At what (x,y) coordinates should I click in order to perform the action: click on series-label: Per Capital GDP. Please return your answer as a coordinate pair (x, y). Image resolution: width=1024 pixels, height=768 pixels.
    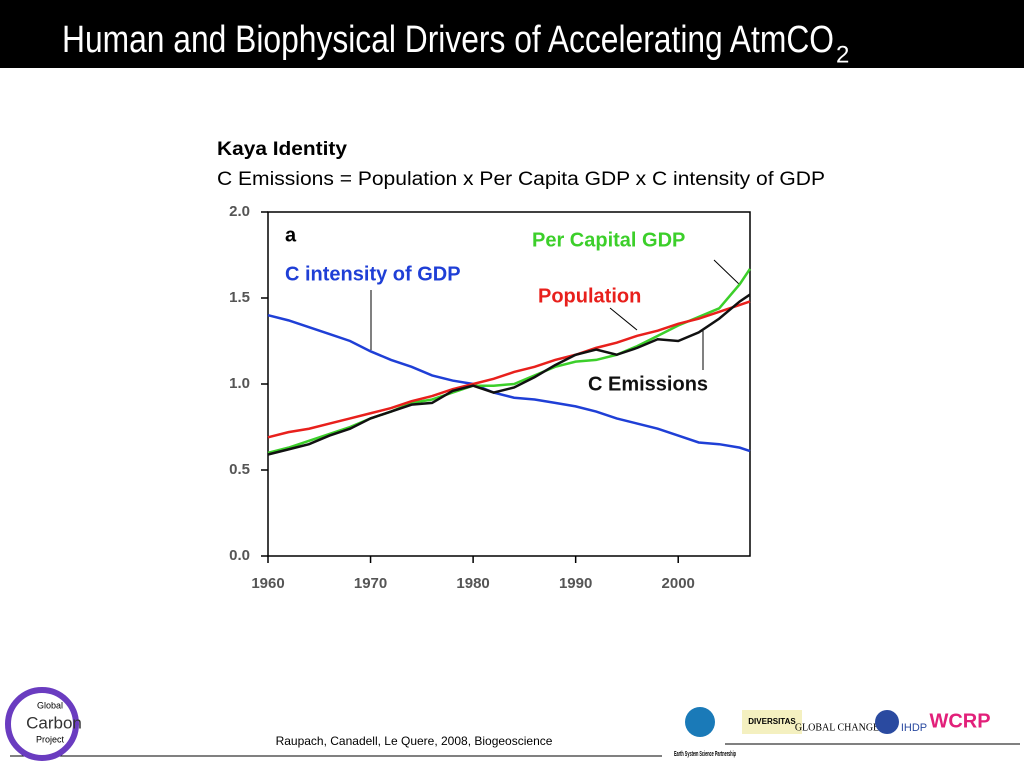
    Looking at the image, I should click on (608, 240).